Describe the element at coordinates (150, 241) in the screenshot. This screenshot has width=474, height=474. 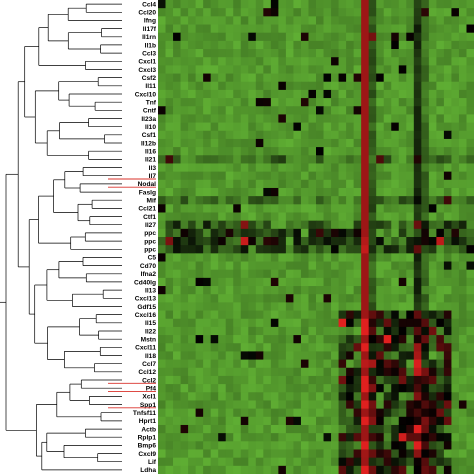
I see `row-label: ppc` at that location.